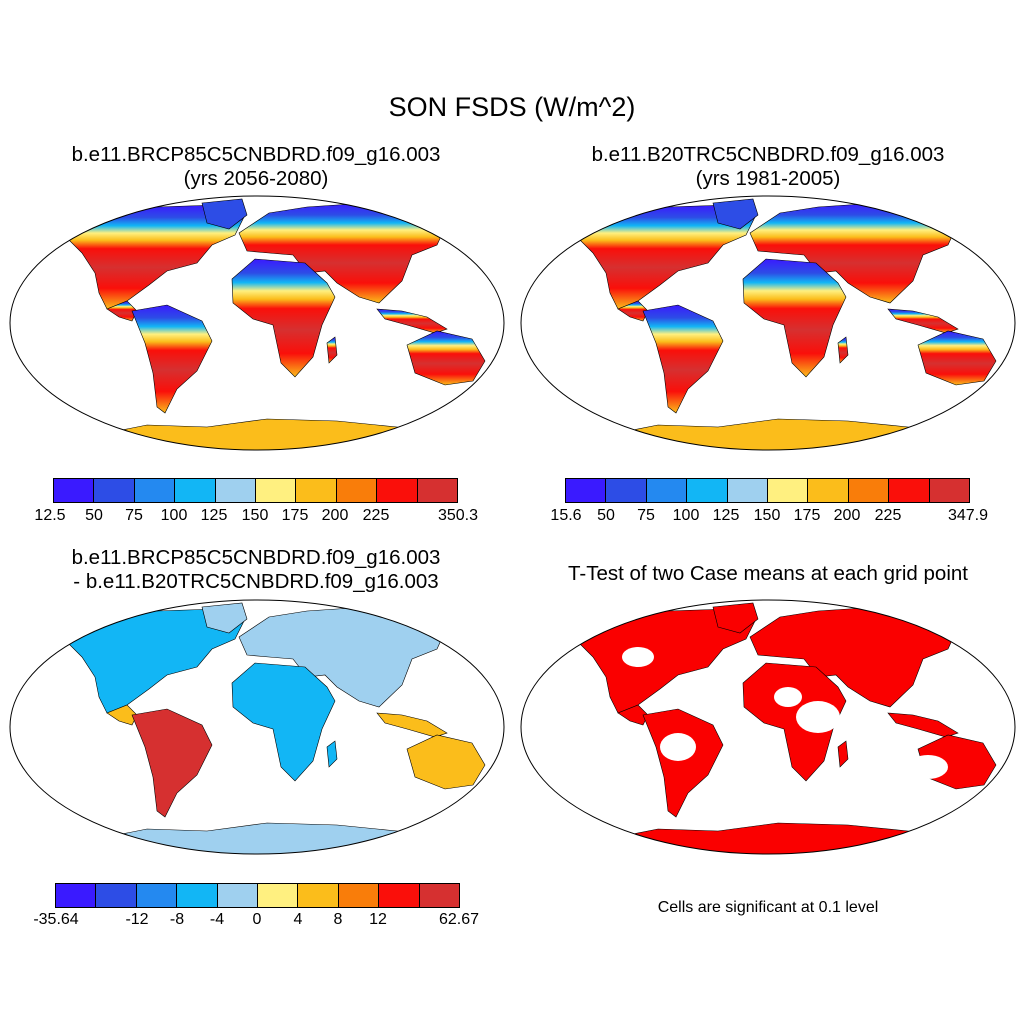 Image resolution: width=1024 pixels, height=1024 pixels. I want to click on panel-3-title-line1: b.e11.BRCP85C5CNBDRD.f09_g16.003, so click(256, 557).